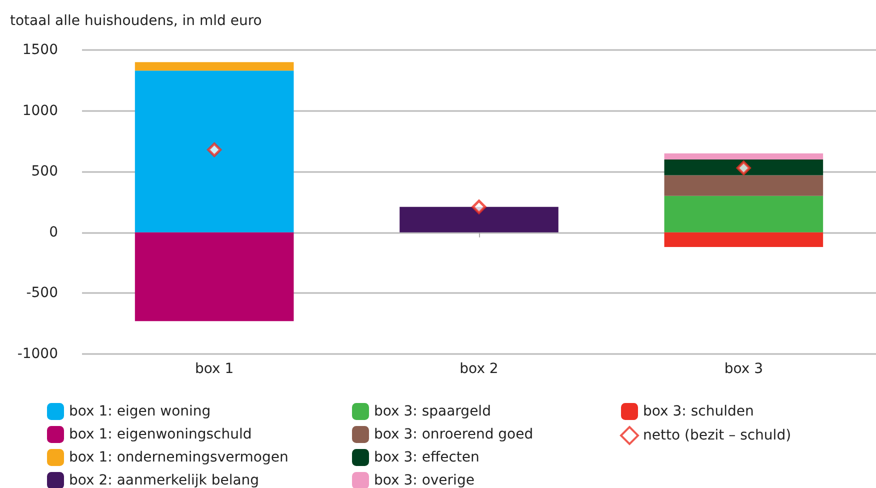 The height and width of the screenshot is (488, 876). I want to click on x-tick-label: box 2, so click(479, 369).